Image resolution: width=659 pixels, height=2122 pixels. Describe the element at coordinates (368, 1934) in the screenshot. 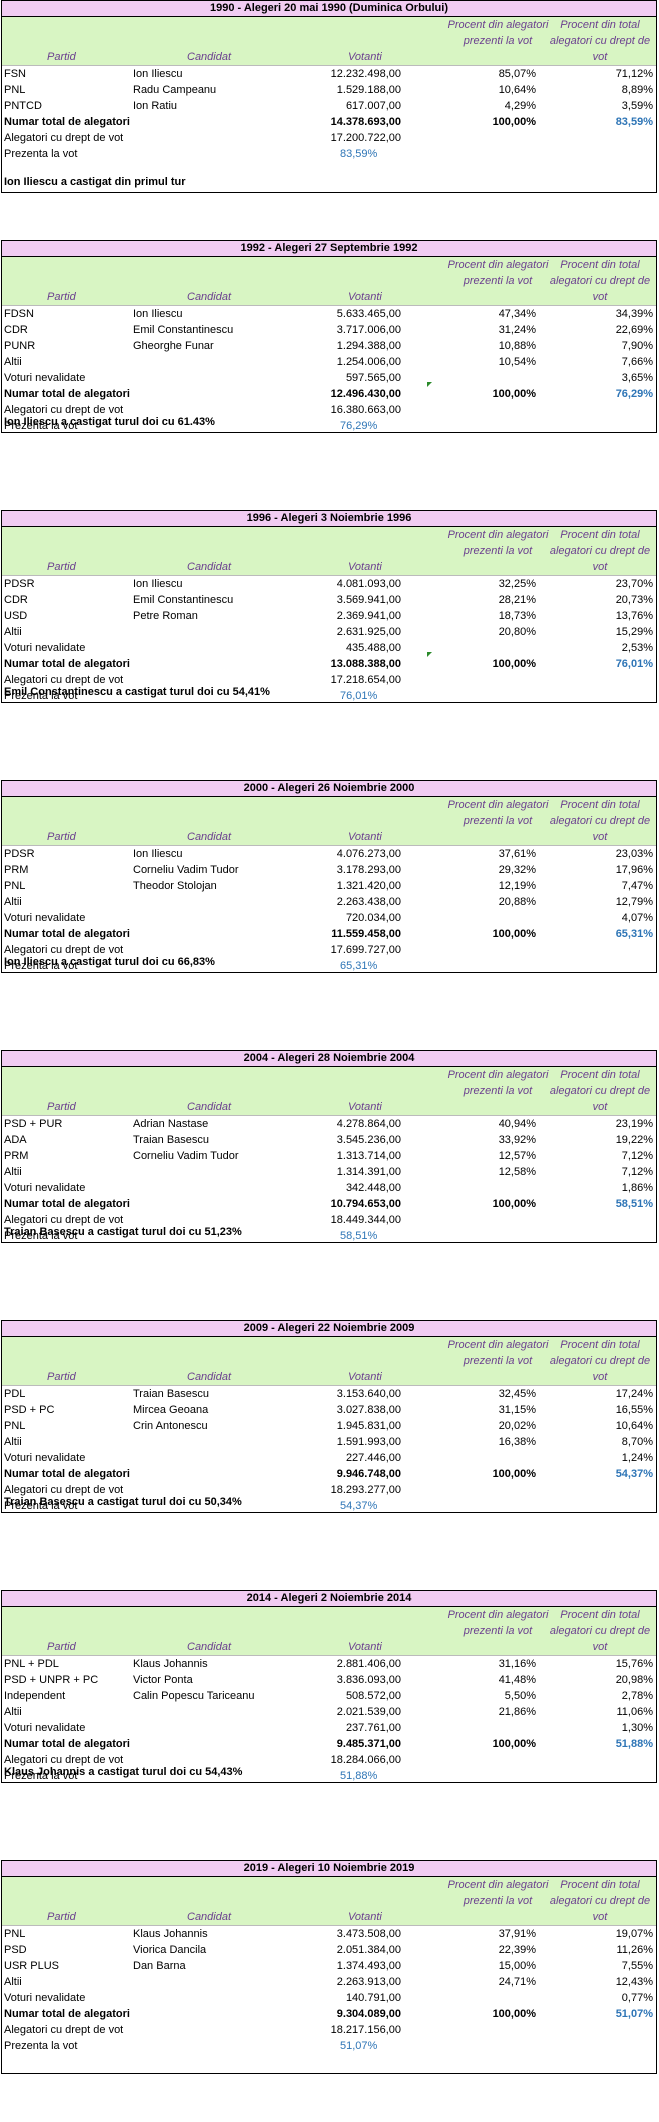

I see `cell-votanti: 3.473.508,00` at that location.